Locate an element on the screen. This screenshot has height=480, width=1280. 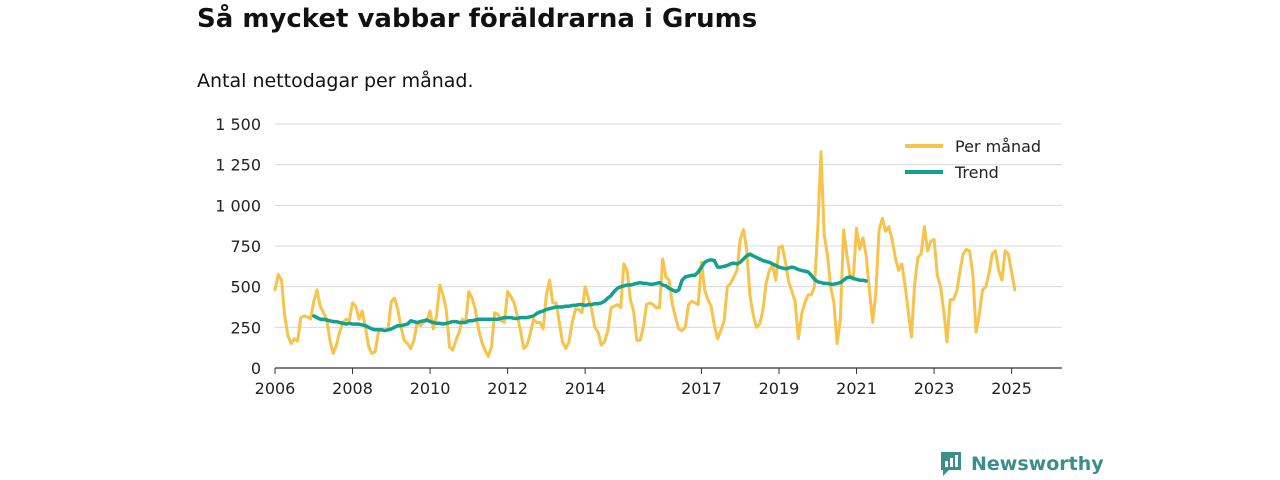
y-tick-label: 750 is located at coordinates (245, 246).